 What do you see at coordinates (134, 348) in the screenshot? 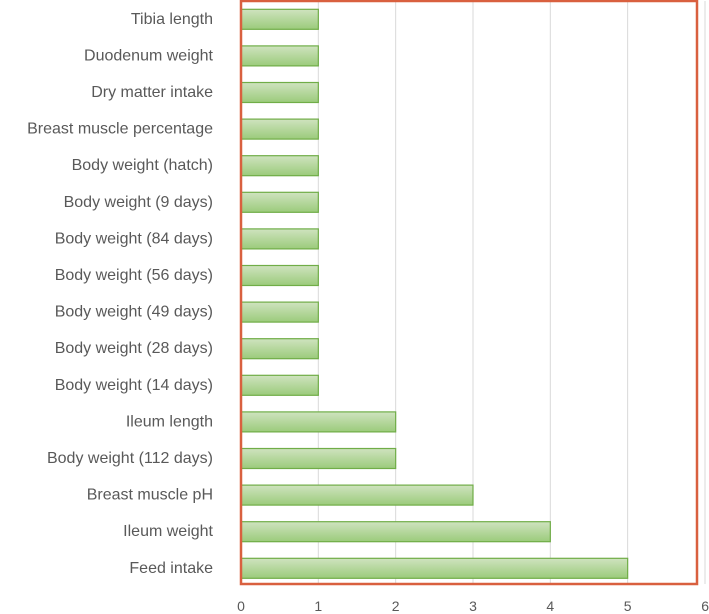
I see `category-label: Body weight (28 days)` at bounding box center [134, 348].